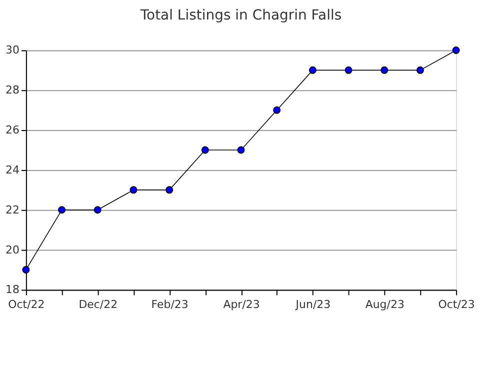 The image size is (490, 380). I want to click on y-tick-label: 30, so click(12, 50).